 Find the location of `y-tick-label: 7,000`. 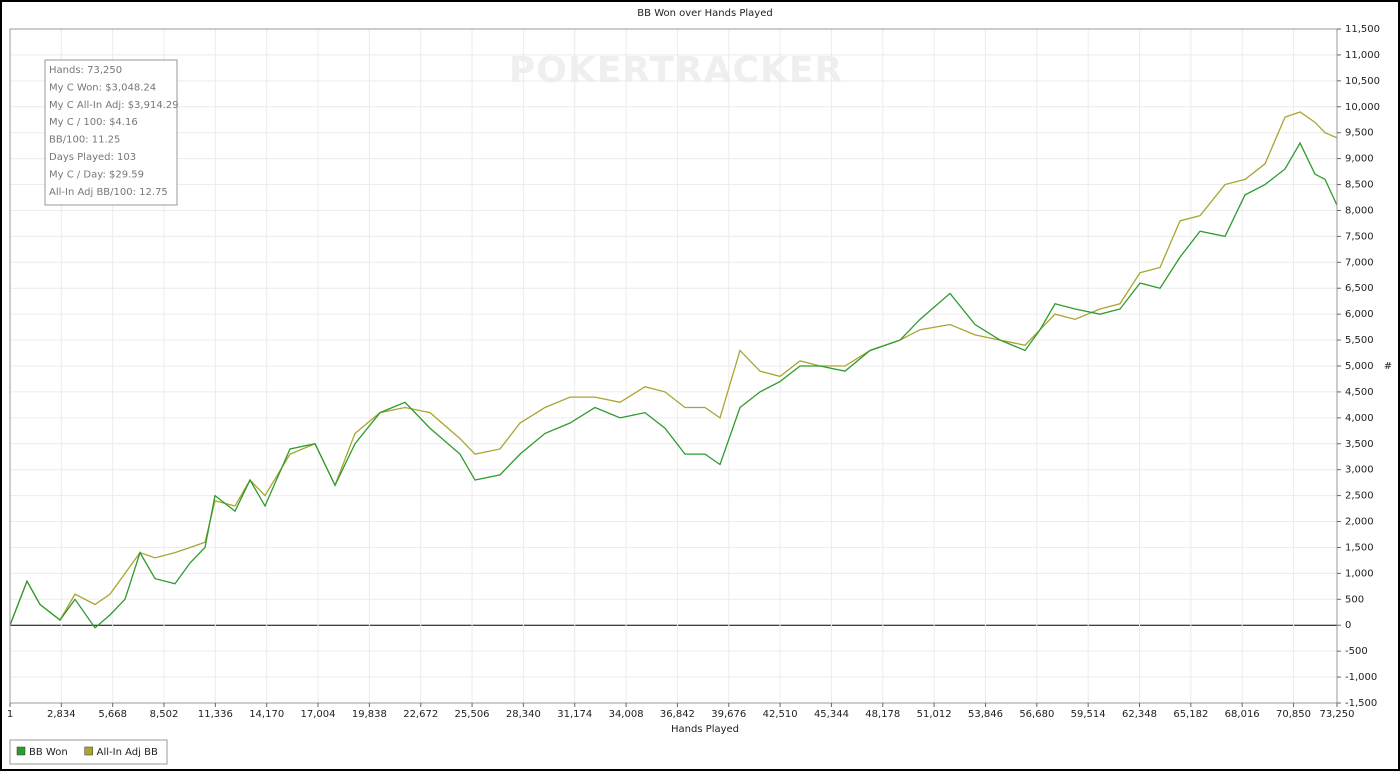

y-tick-label: 7,000 is located at coordinates (1359, 262).